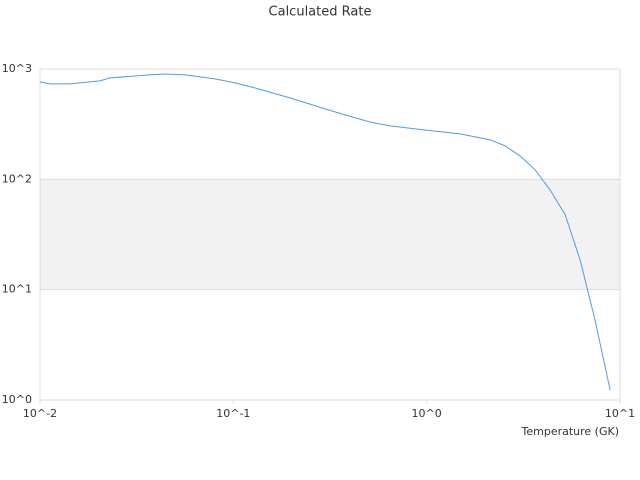  What do you see at coordinates (570, 431) in the screenshot?
I see `x-axis-label: Temperature (GK)` at bounding box center [570, 431].